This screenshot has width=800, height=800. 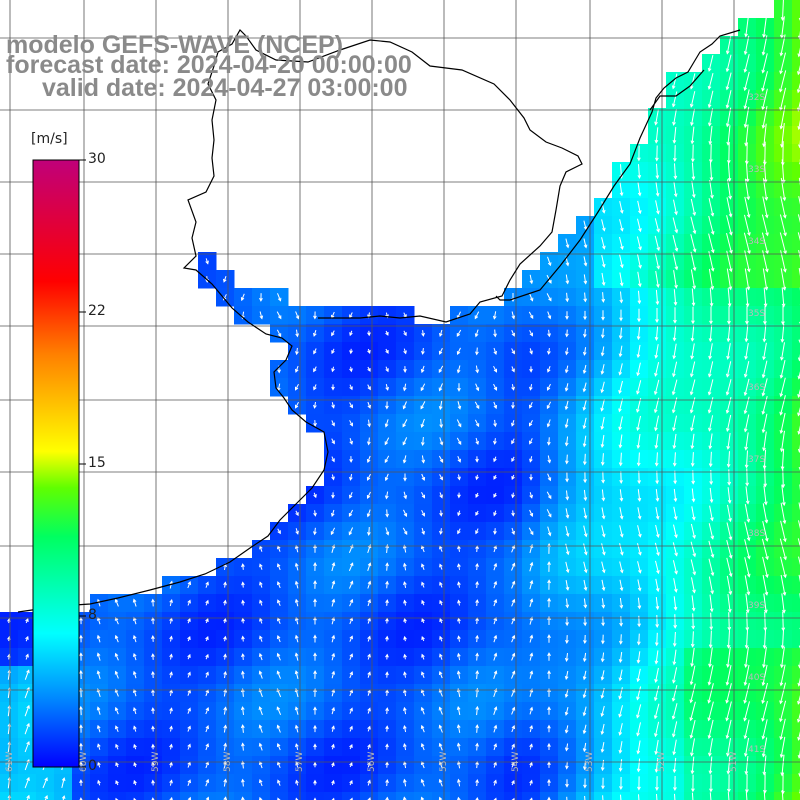 What do you see at coordinates (10, 762) in the screenshot?
I see `longitude-label: 61W` at bounding box center [10, 762].